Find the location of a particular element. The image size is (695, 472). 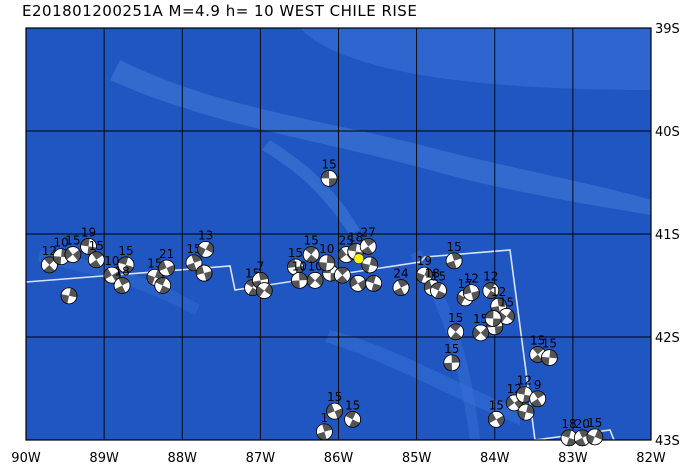

region-name: WEST CHILE RISE is located at coordinates (348, 11).